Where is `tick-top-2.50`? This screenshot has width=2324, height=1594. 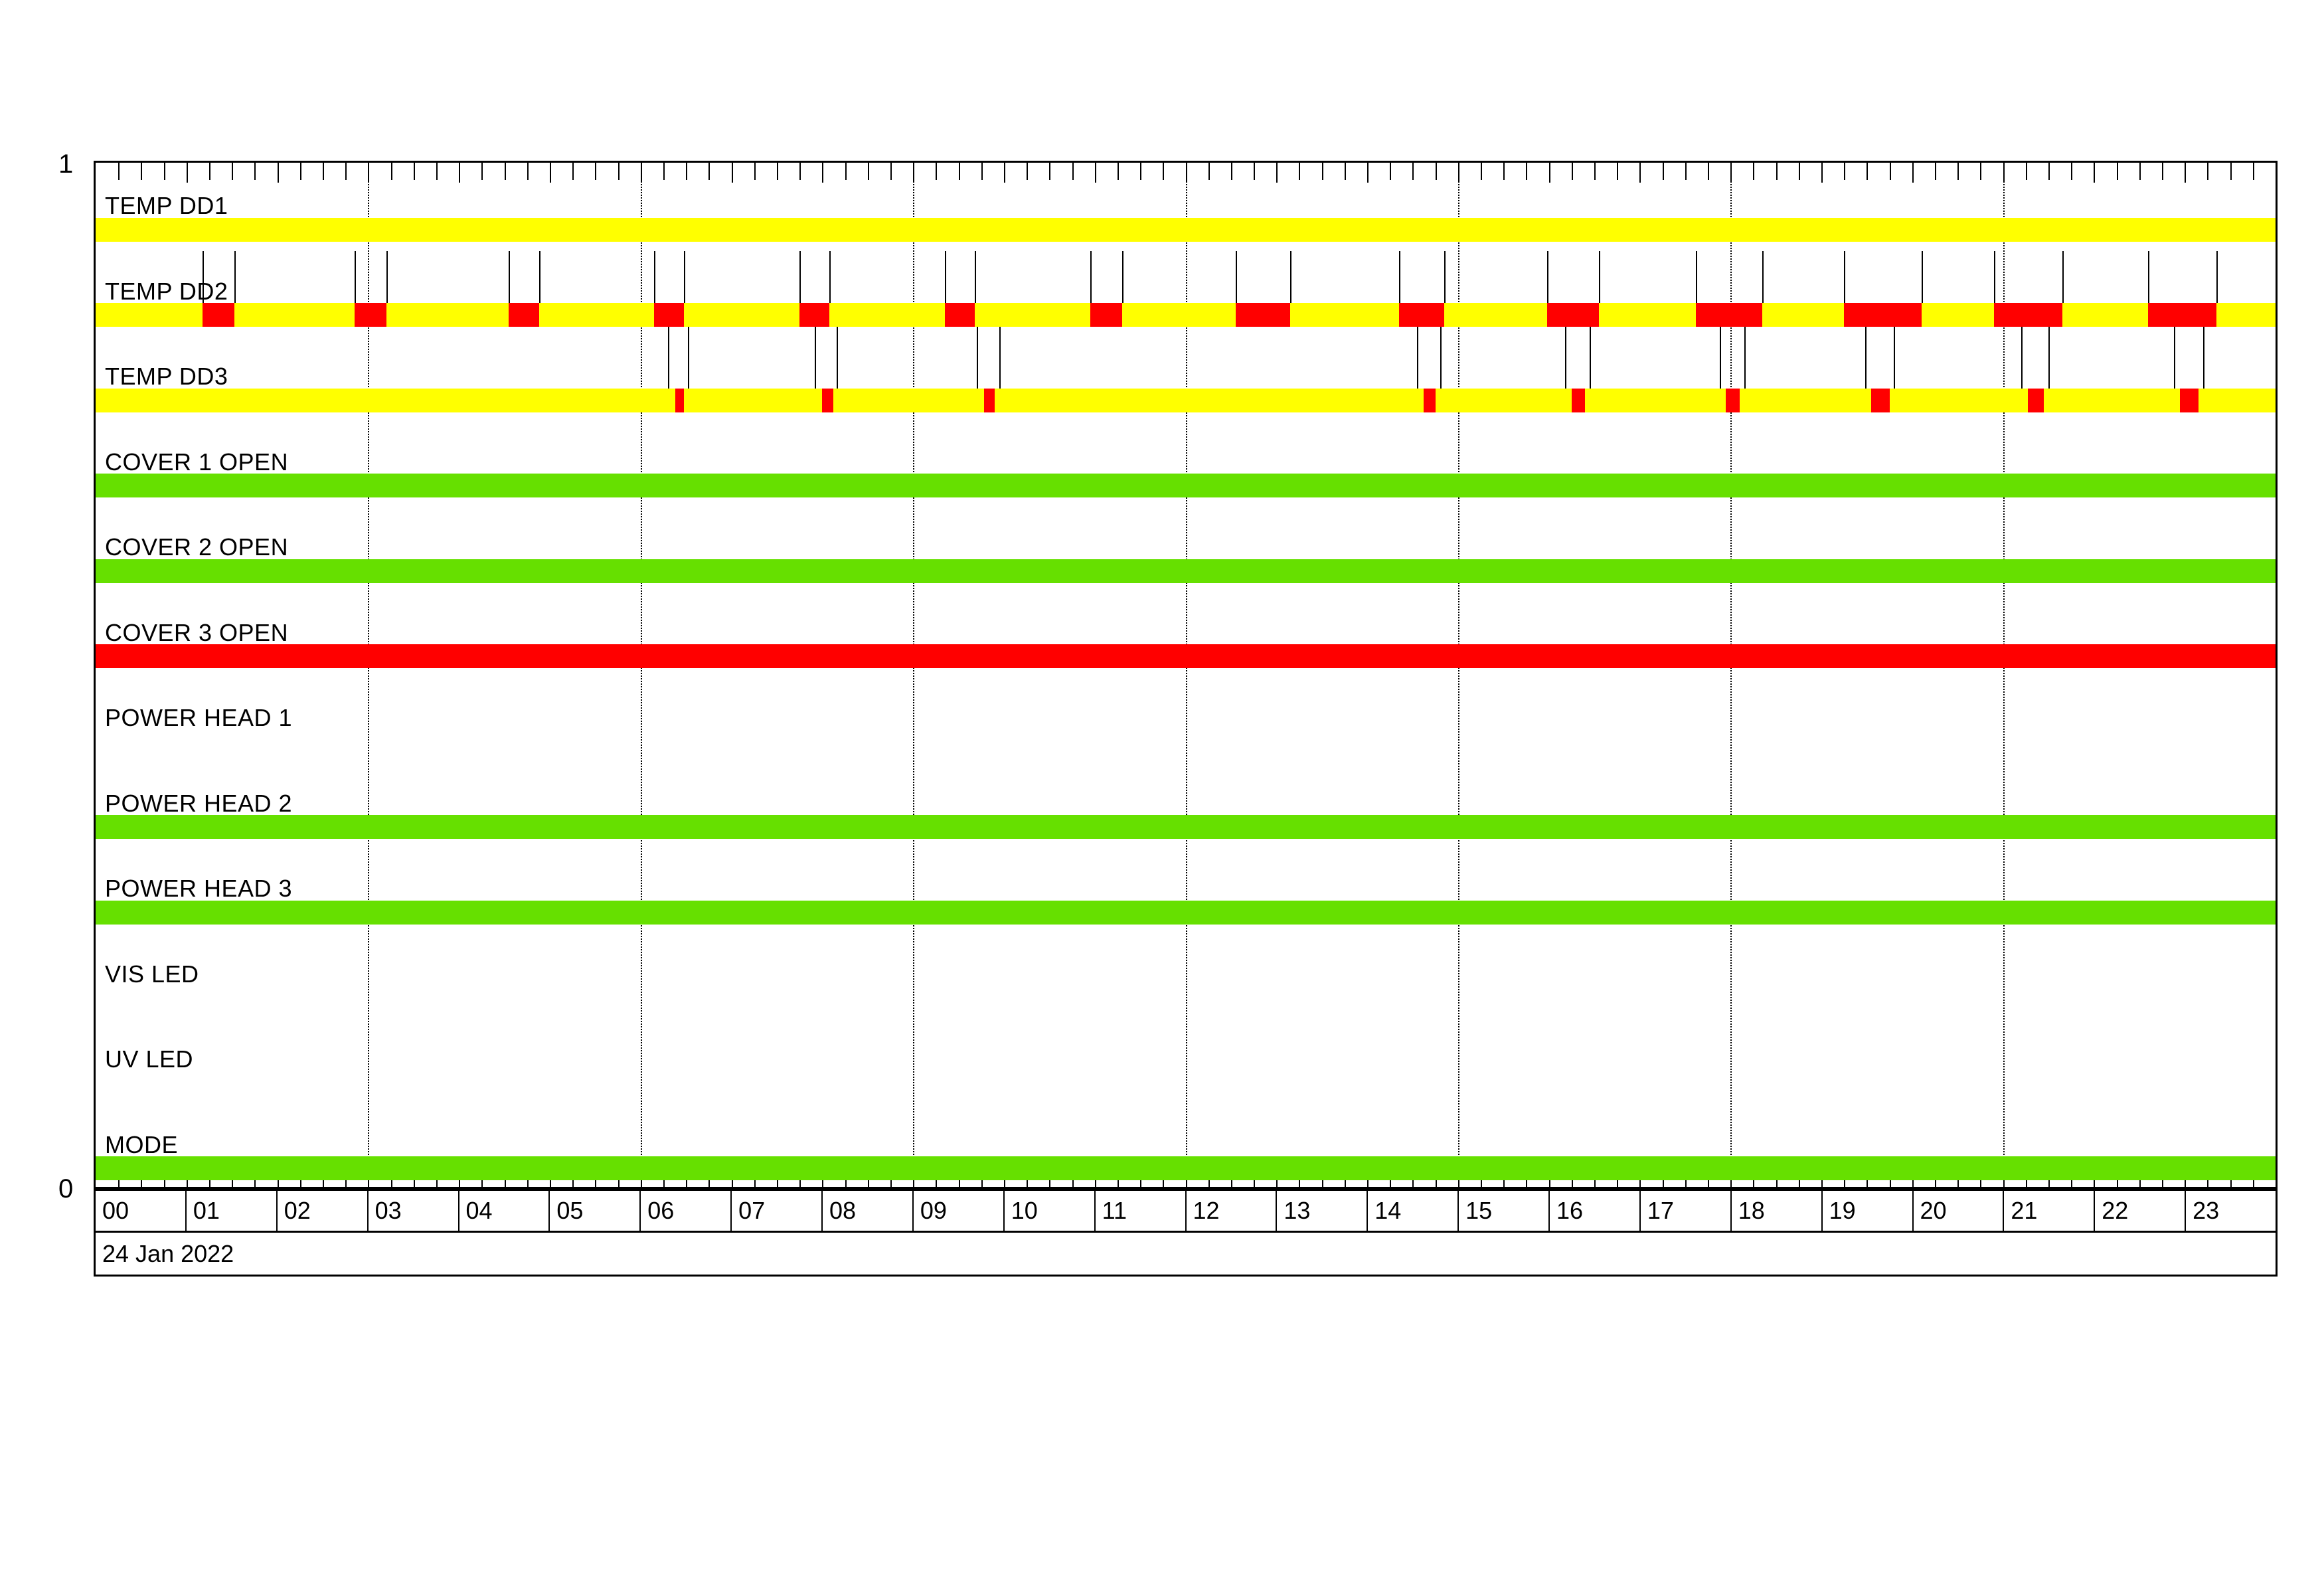
tick-top-2.50 is located at coordinates (323, 171).